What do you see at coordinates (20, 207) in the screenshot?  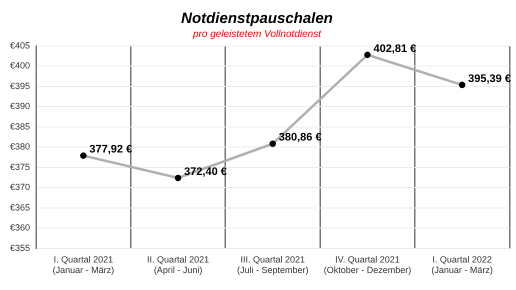 I see `y-tick-label: €365` at bounding box center [20, 207].